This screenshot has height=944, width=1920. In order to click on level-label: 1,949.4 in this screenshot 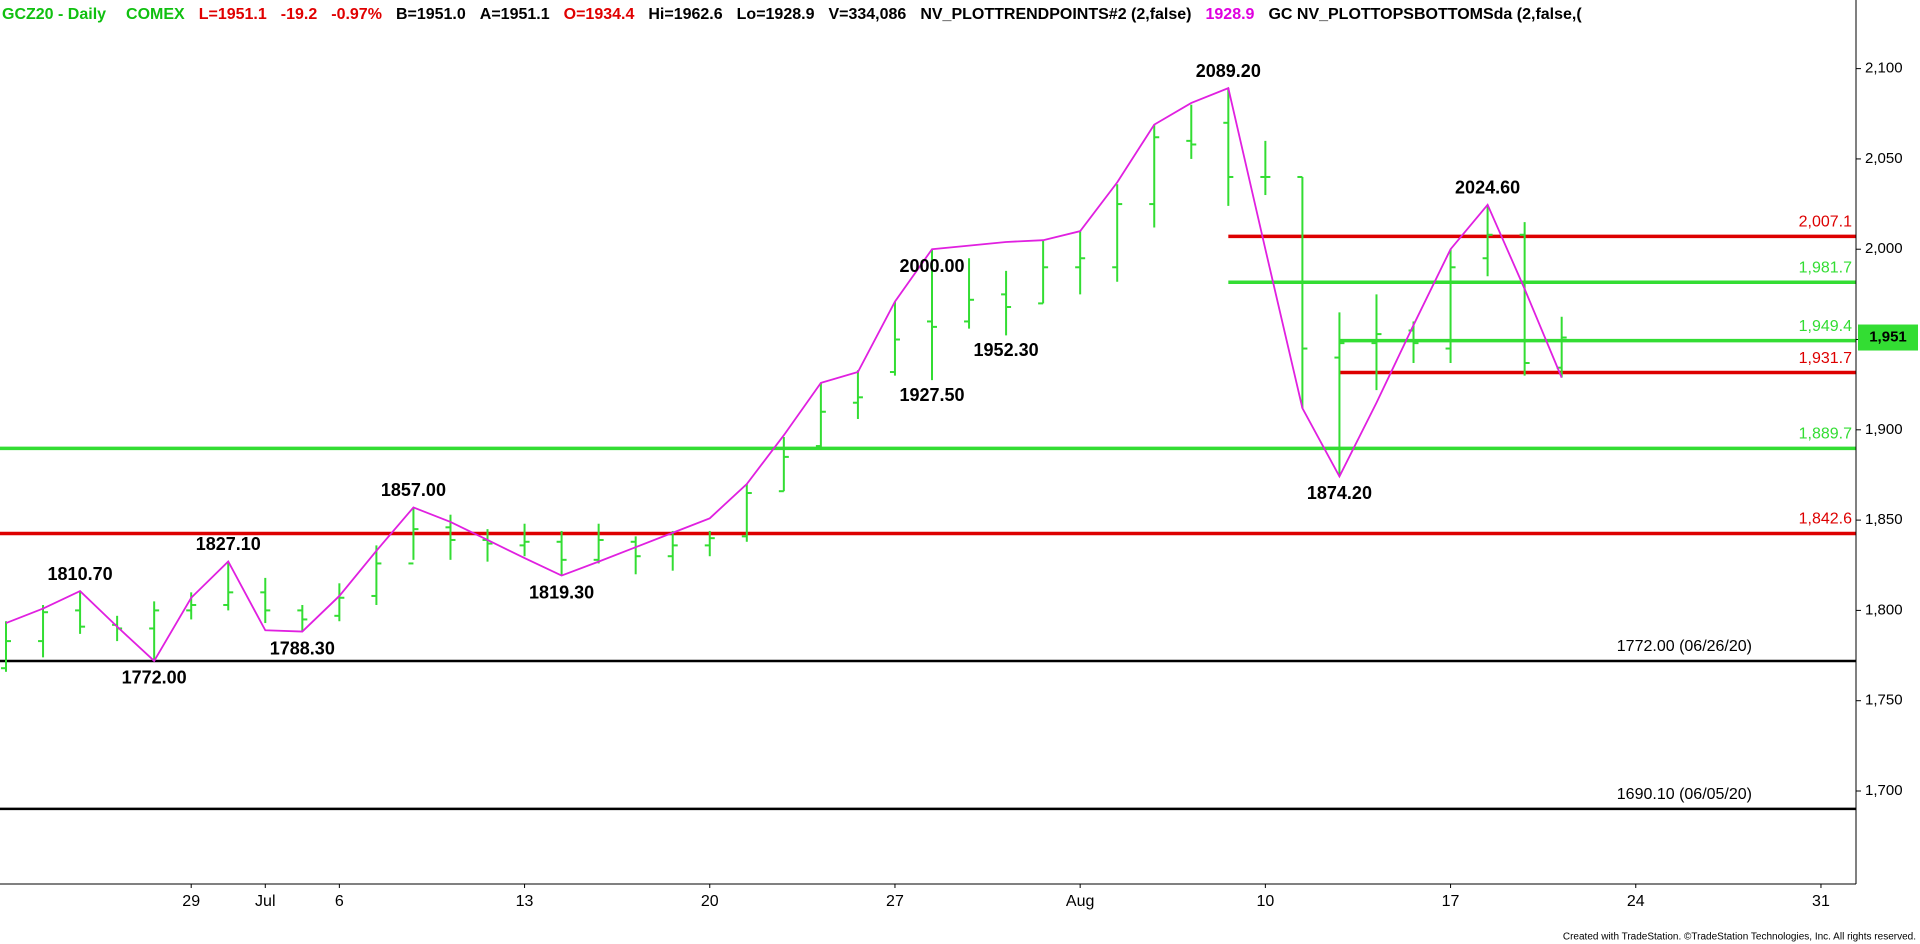, I will do `click(1825, 326)`.